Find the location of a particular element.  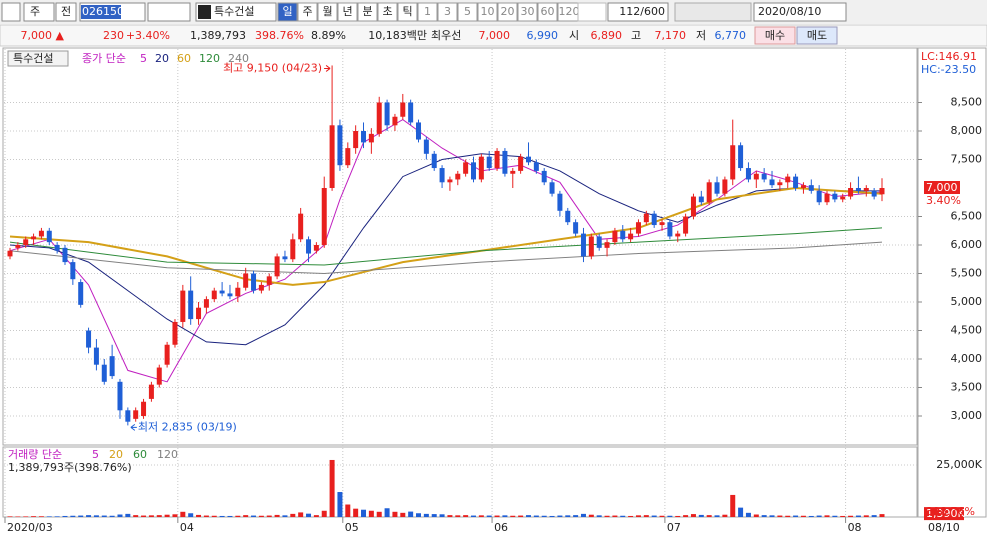

market-select is located at coordinates (39, 12).